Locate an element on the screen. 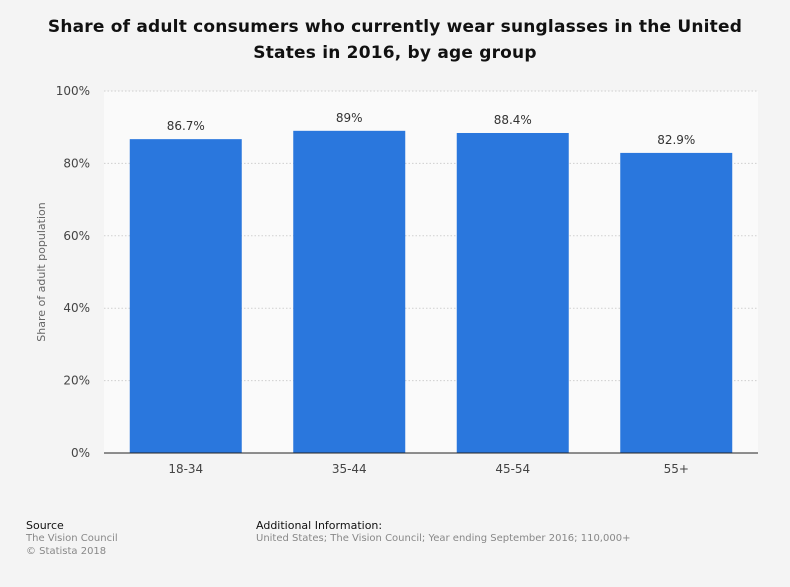  additional-info-label: Additional Information: is located at coordinates (319, 525).